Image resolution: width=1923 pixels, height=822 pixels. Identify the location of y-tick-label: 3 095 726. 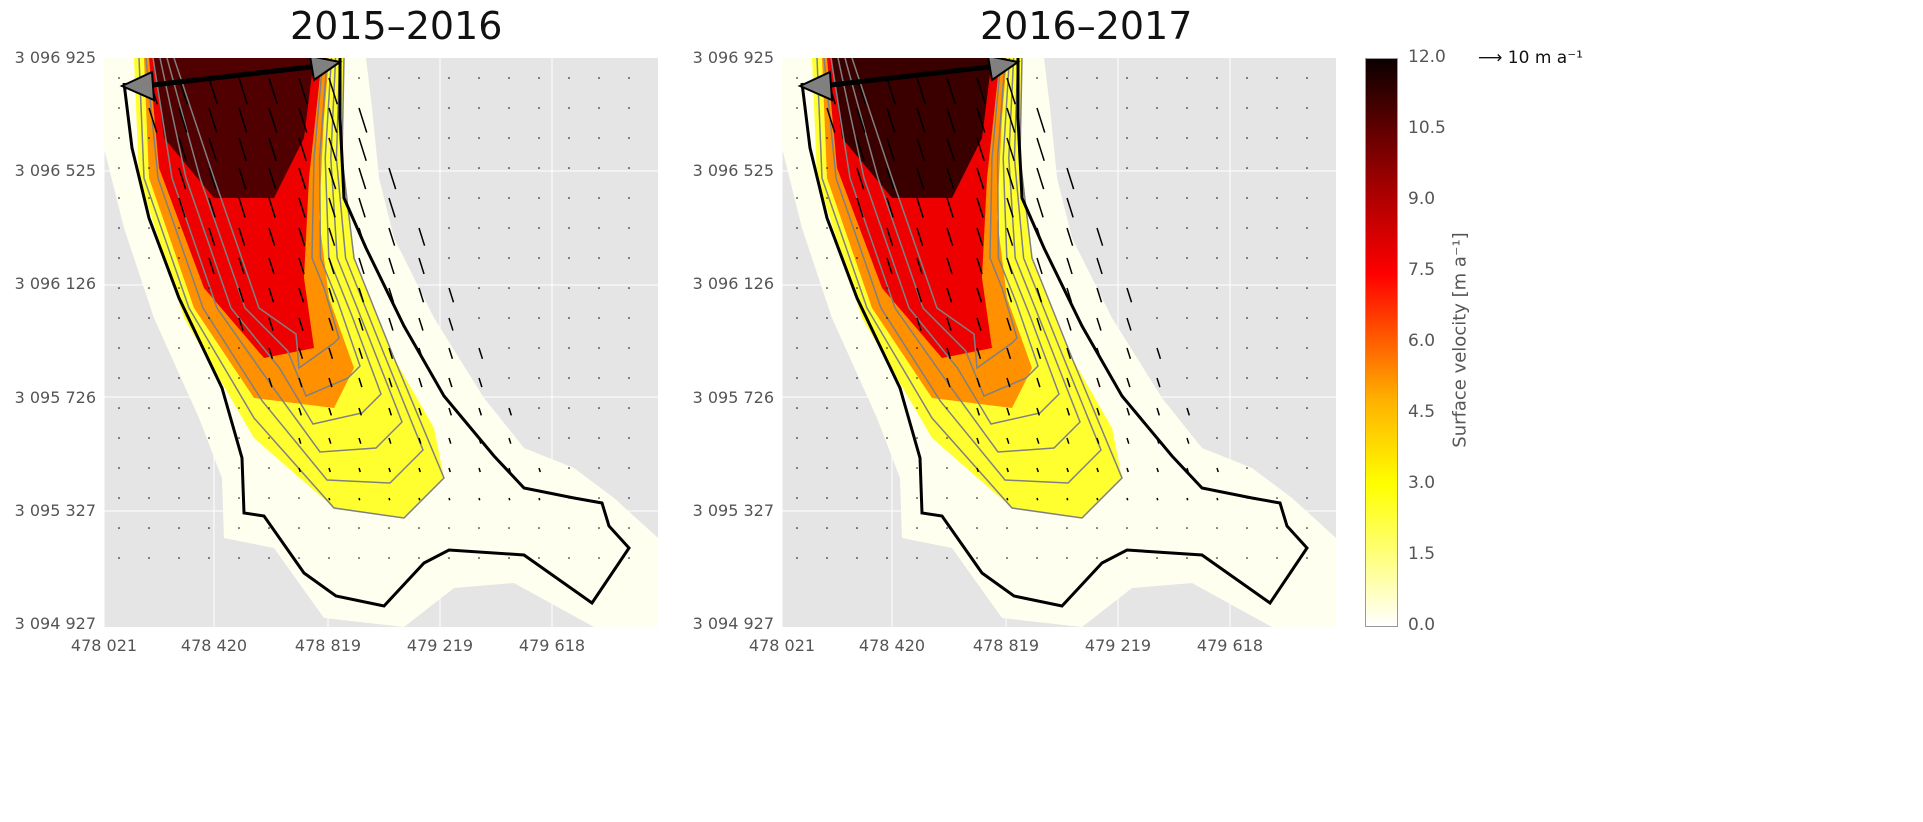
(55, 397).